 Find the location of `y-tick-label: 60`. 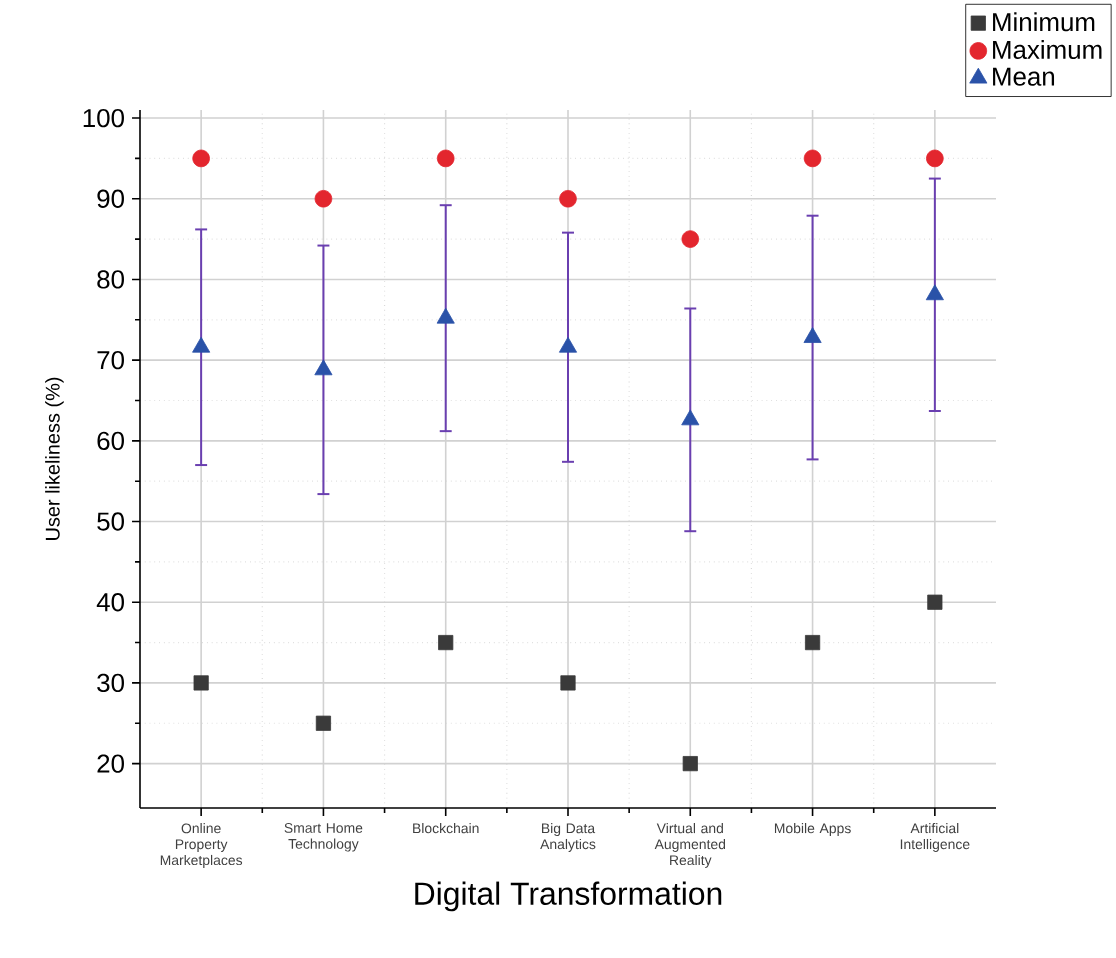

y-tick-label: 60 is located at coordinates (110, 440).